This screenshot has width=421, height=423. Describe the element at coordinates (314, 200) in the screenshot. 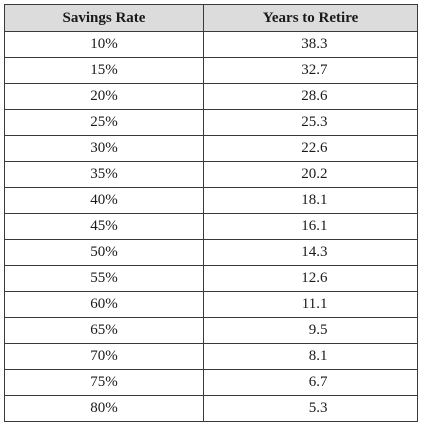

I see `years-value: 18.1` at that location.